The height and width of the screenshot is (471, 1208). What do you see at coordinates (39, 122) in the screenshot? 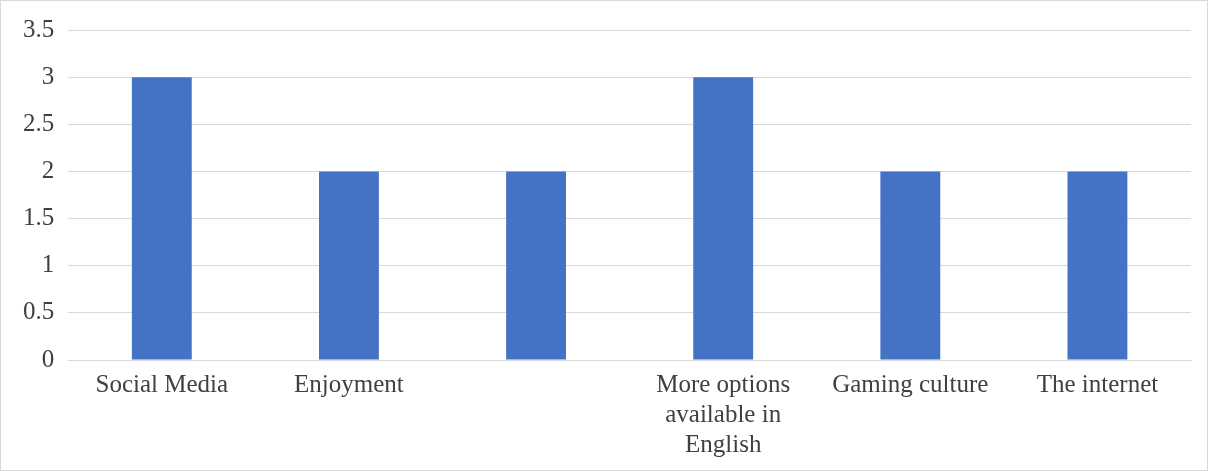
I see `y-tick-label: 2.5` at bounding box center [39, 122].